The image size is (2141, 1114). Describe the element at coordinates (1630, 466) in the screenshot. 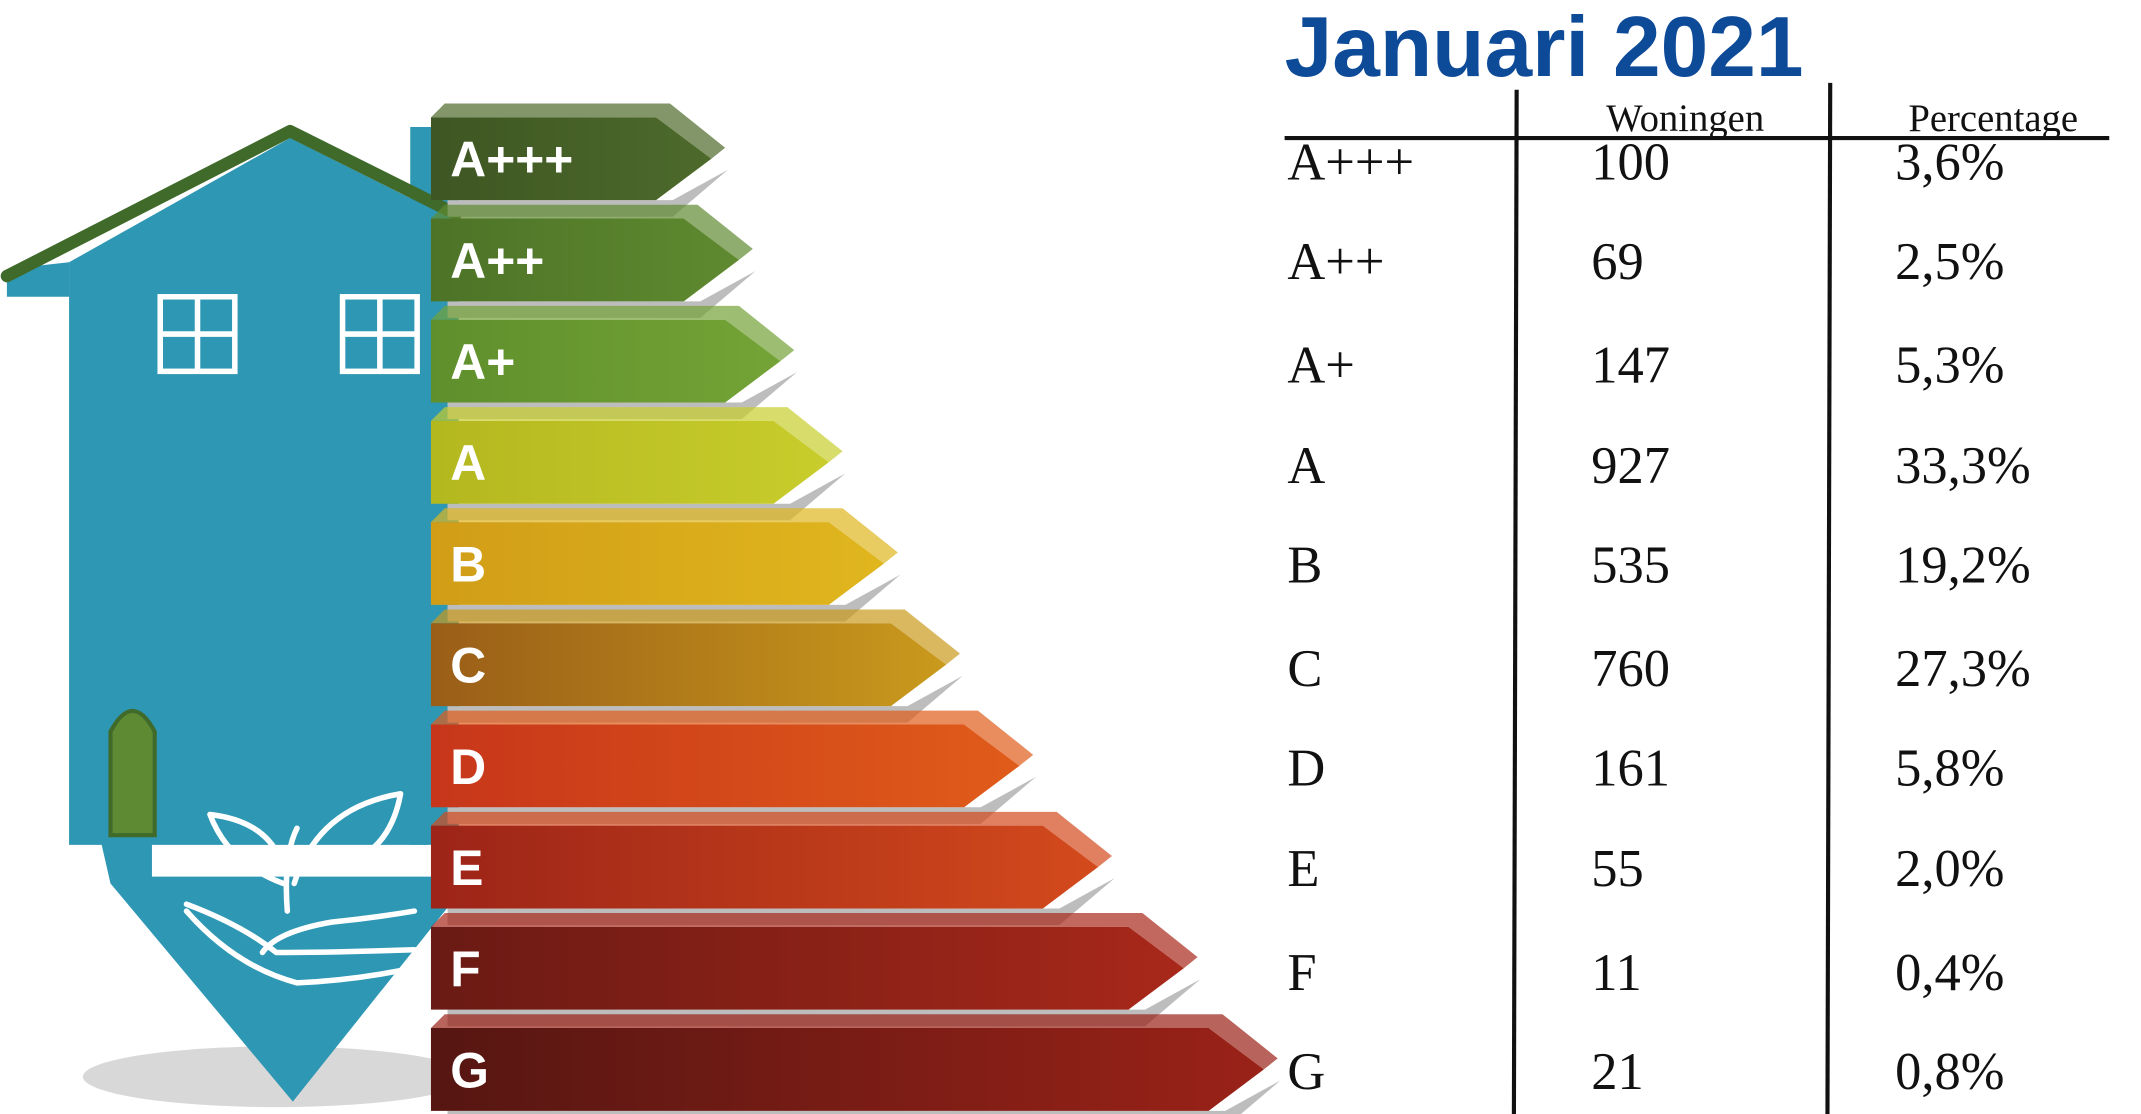

I see `cell-count: 927` at that location.